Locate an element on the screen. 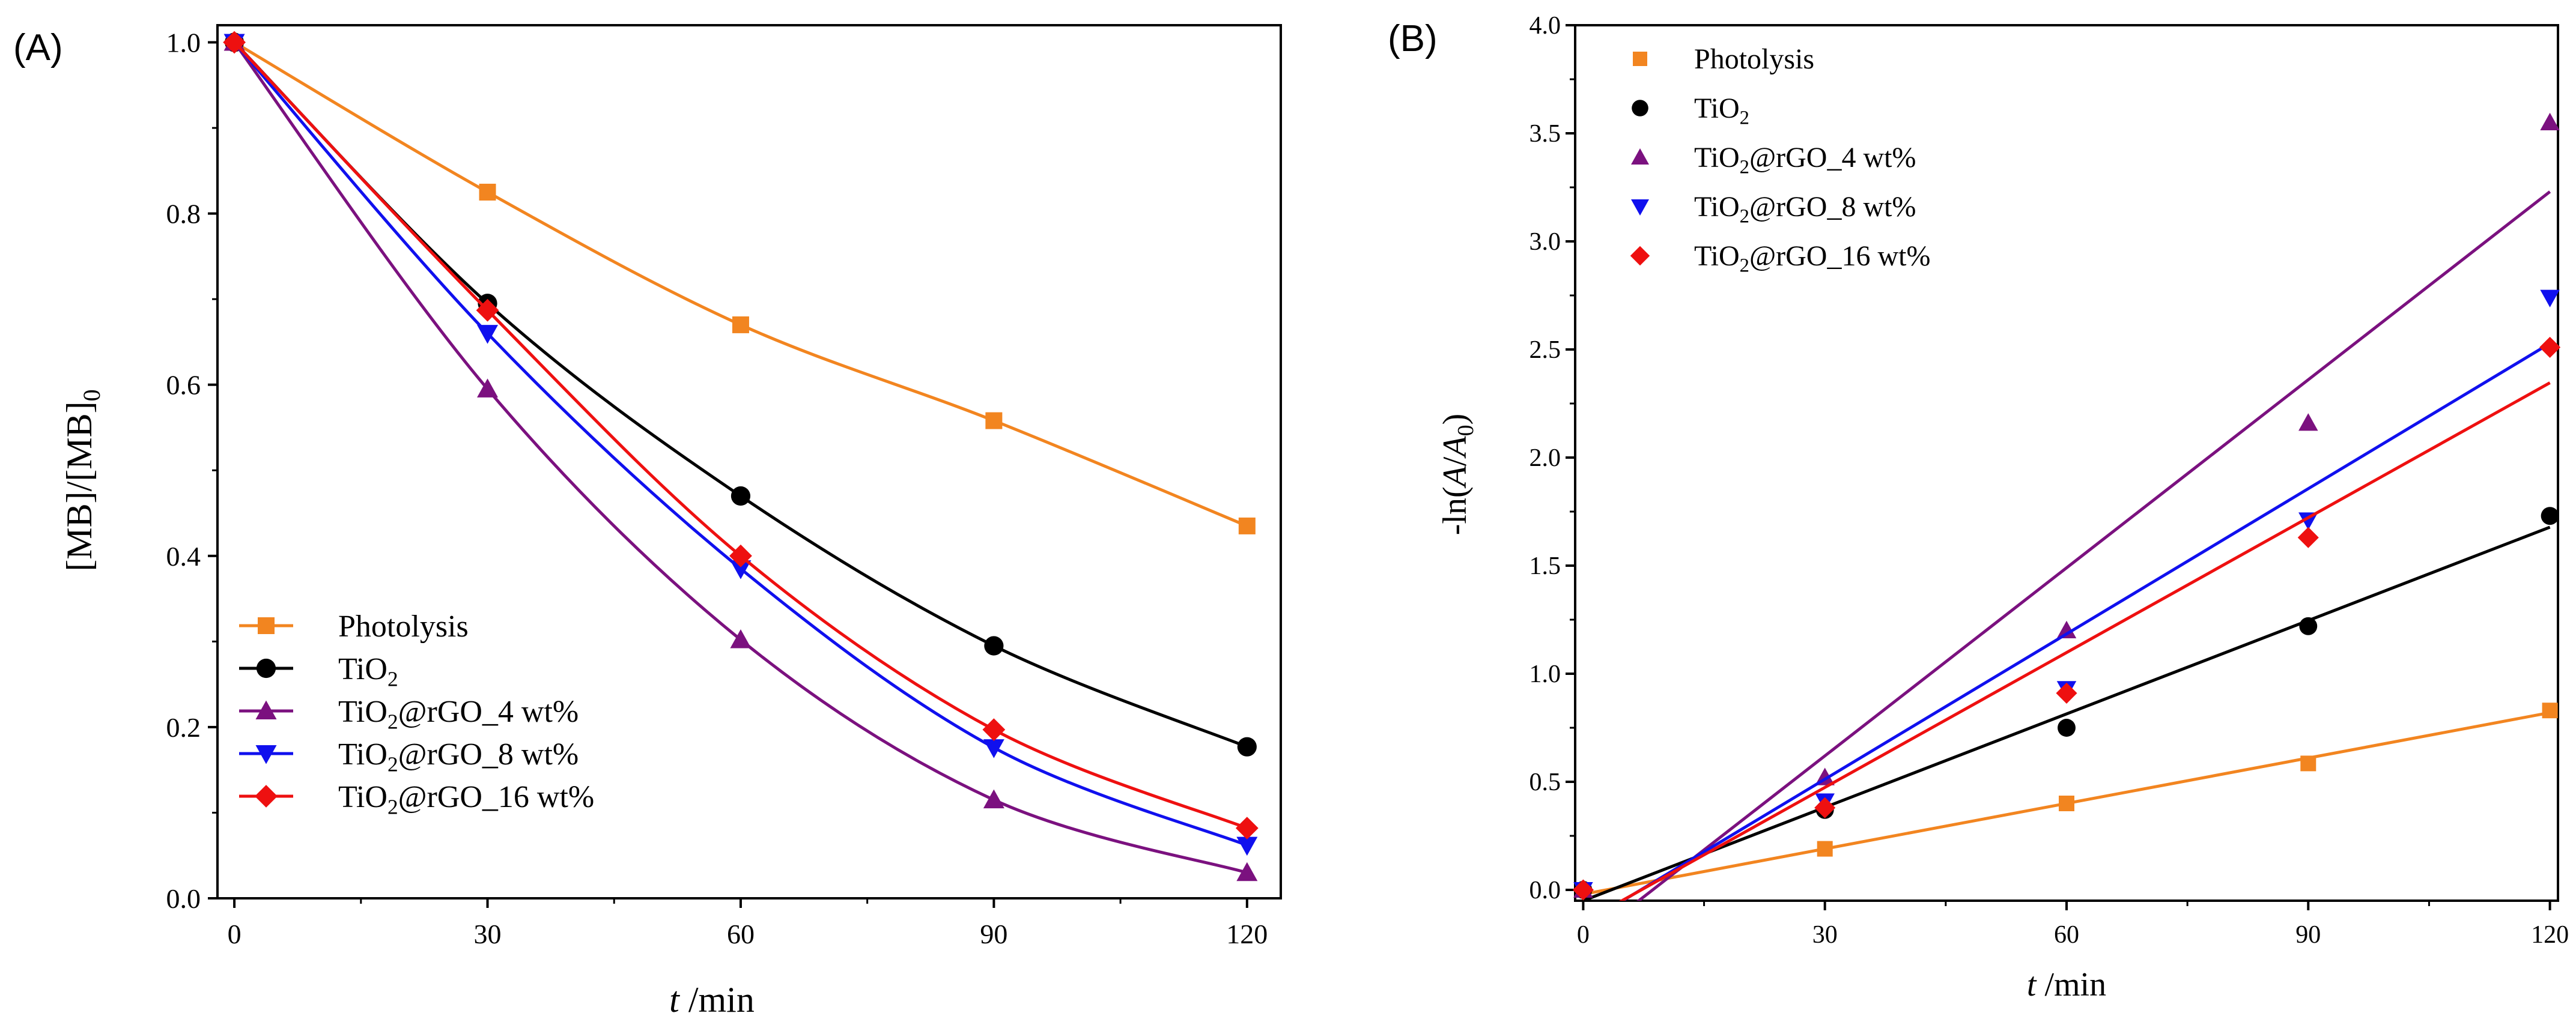  panel-a-legend-entry-3: TiO2@rGO_8 wt% is located at coordinates (409, 756).